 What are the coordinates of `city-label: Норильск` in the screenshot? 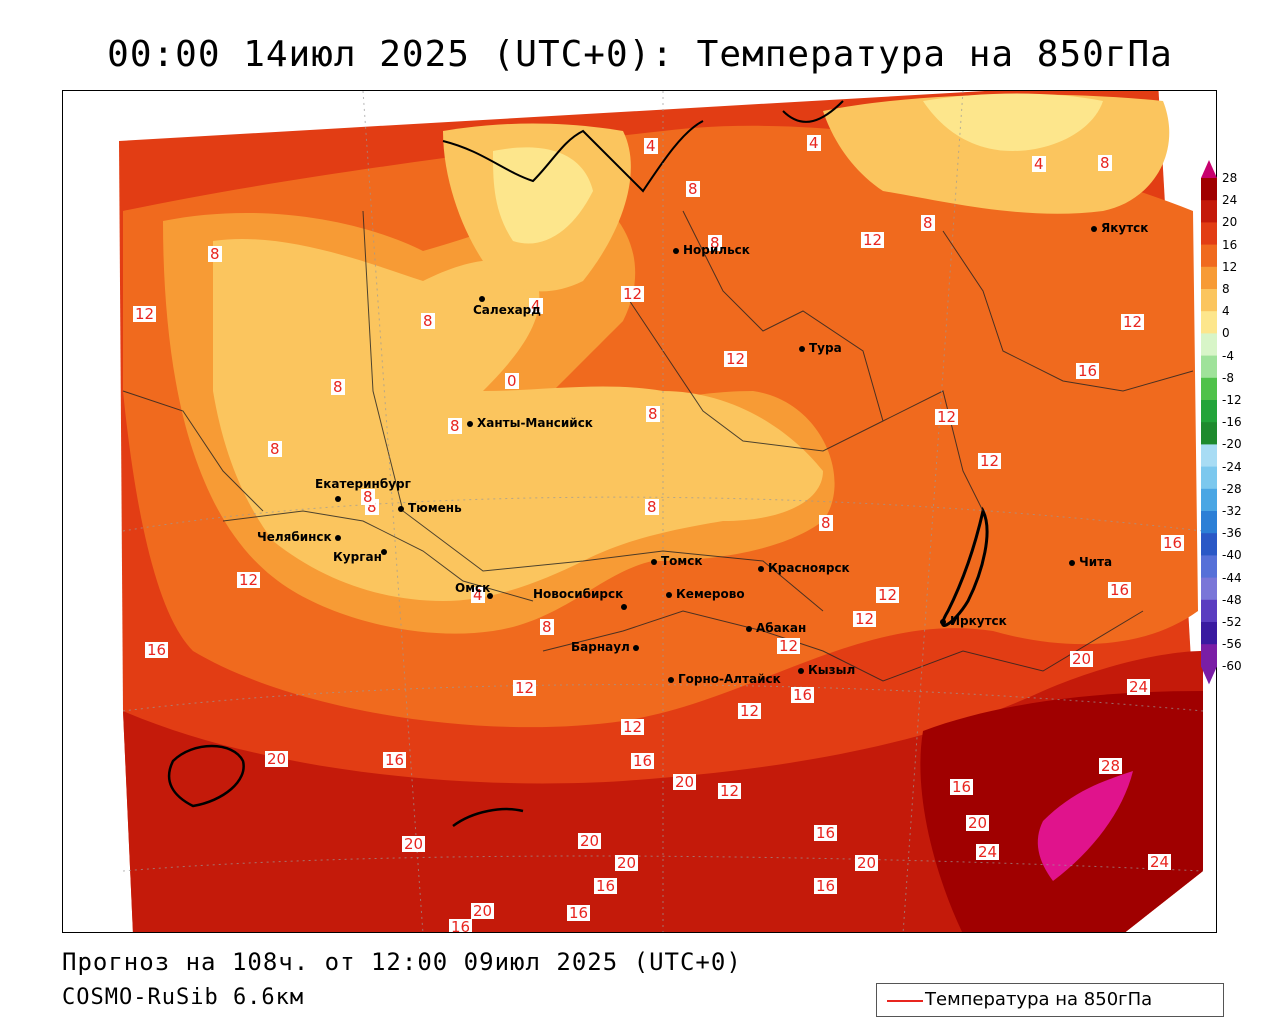 It's located at (711, 250).